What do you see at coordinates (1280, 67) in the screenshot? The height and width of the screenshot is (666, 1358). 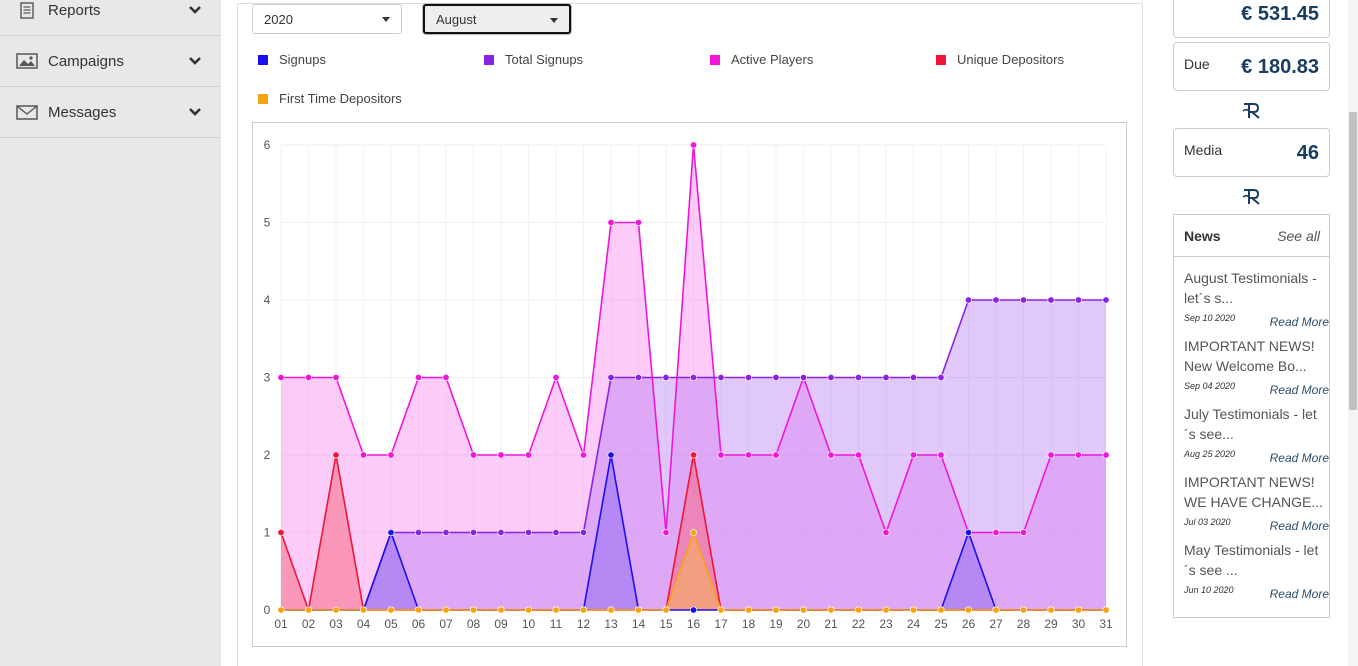 I see `due-value: € 180.83` at bounding box center [1280, 67].